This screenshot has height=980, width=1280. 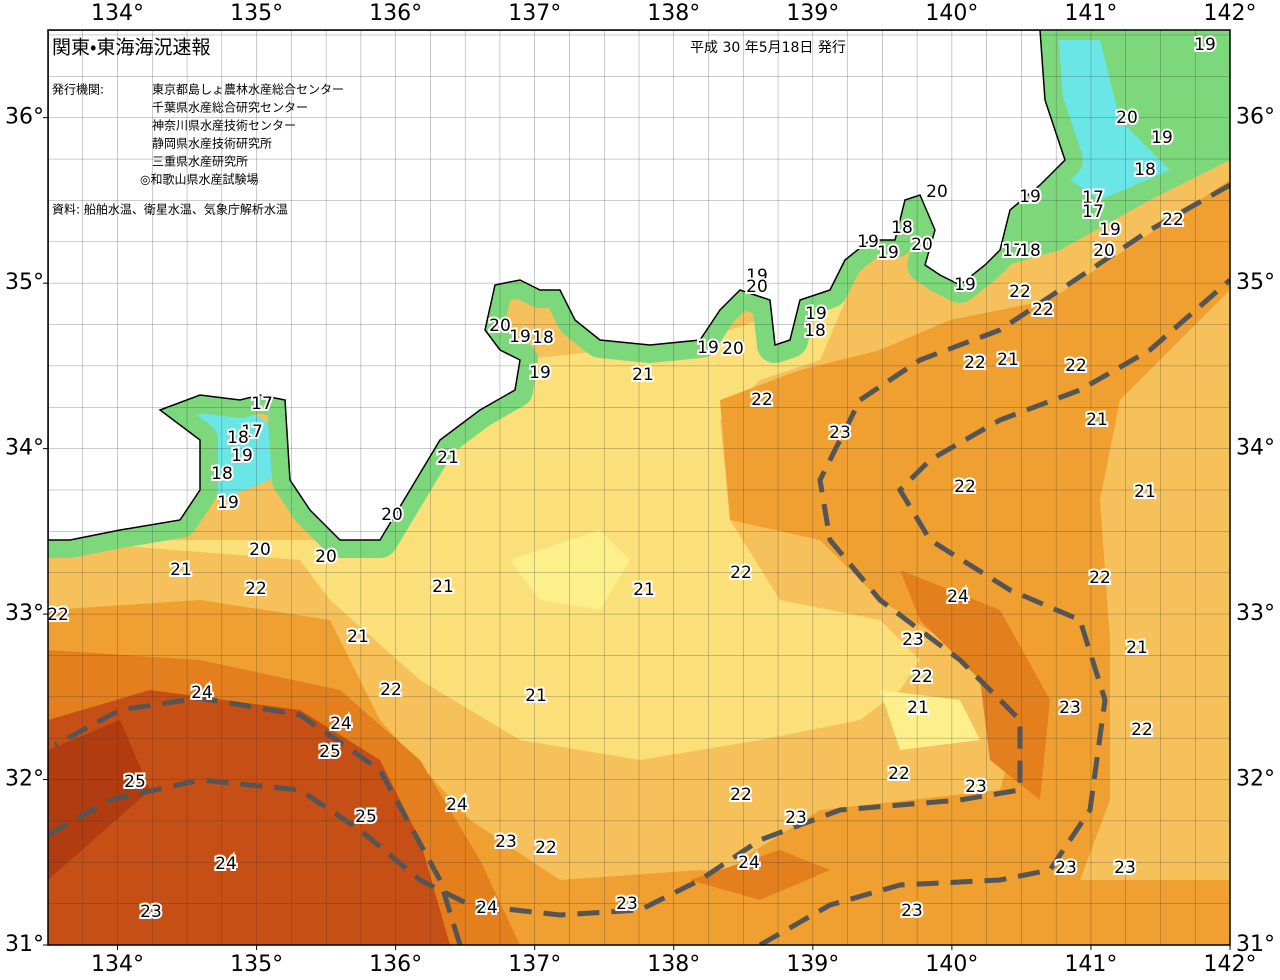 I want to click on y-tick-label: 33°, so click(x=1255, y=613).